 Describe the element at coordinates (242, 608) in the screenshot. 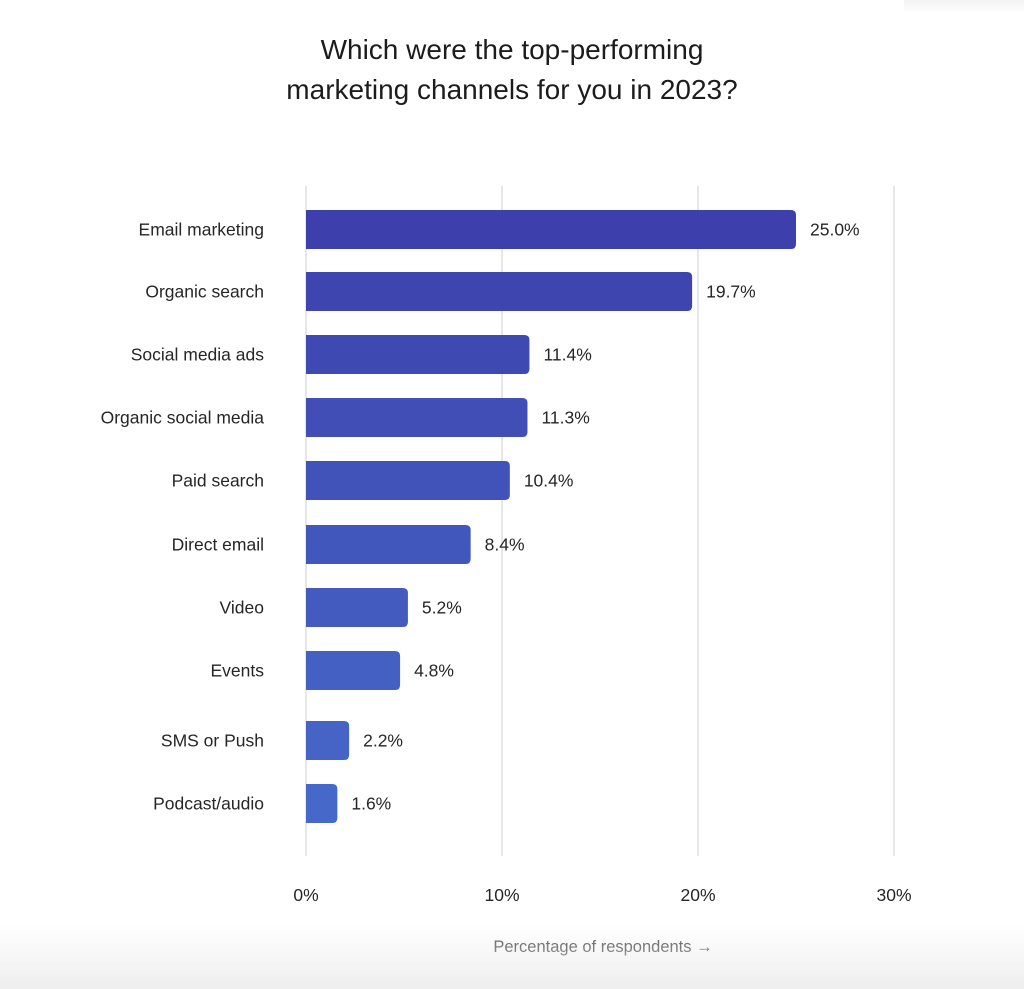

I see `category-label: Video` at that location.